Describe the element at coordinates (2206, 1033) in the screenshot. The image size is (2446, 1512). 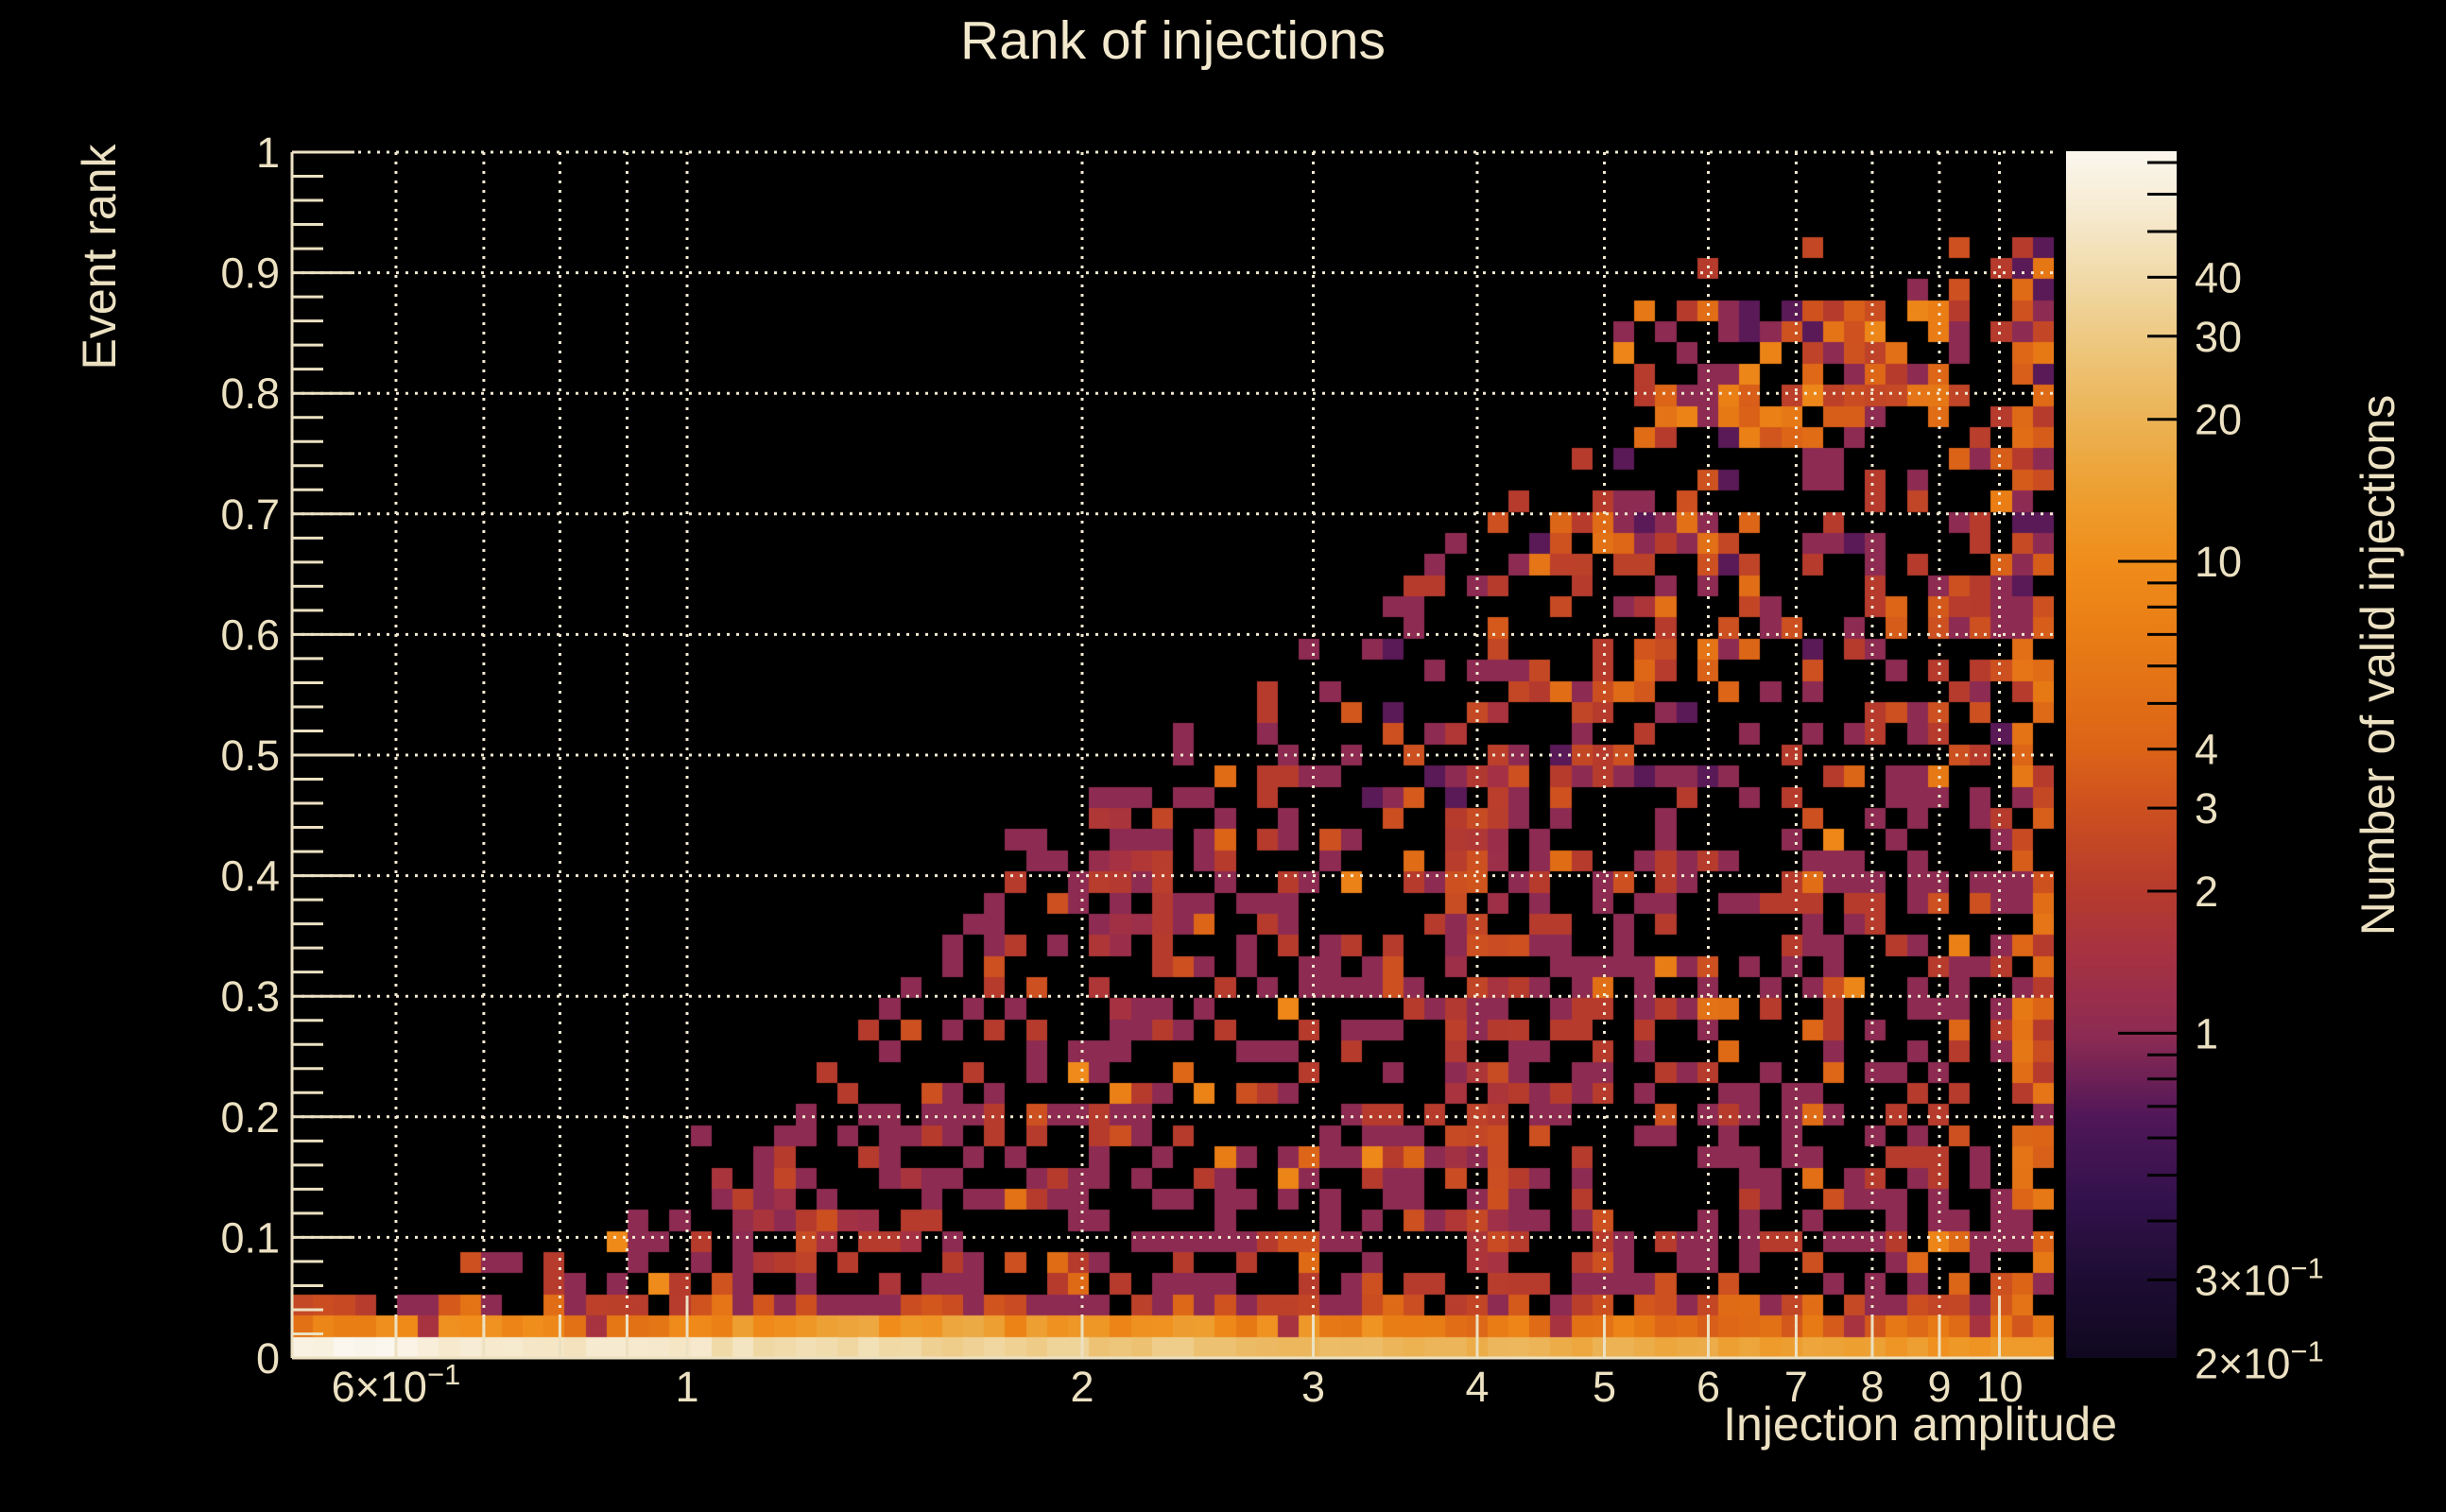
I see `z-tick-label: 1` at that location.